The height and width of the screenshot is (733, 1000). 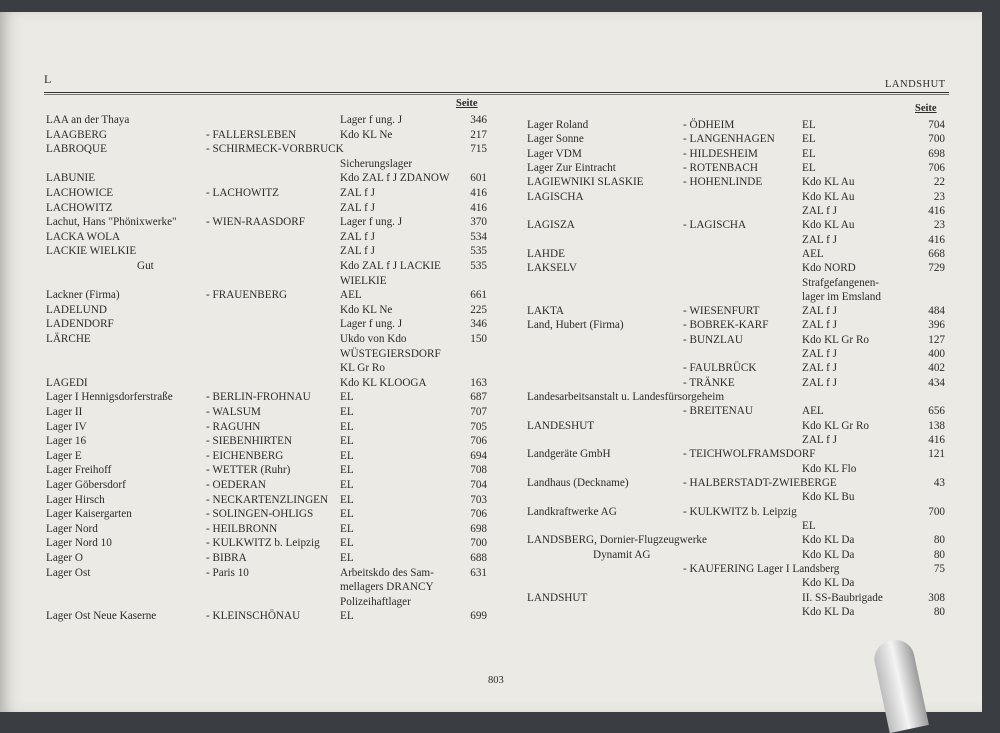 What do you see at coordinates (275, 149) in the screenshot?
I see `entry-location: - SCHIRMECK-VORBRUCK` at bounding box center [275, 149].